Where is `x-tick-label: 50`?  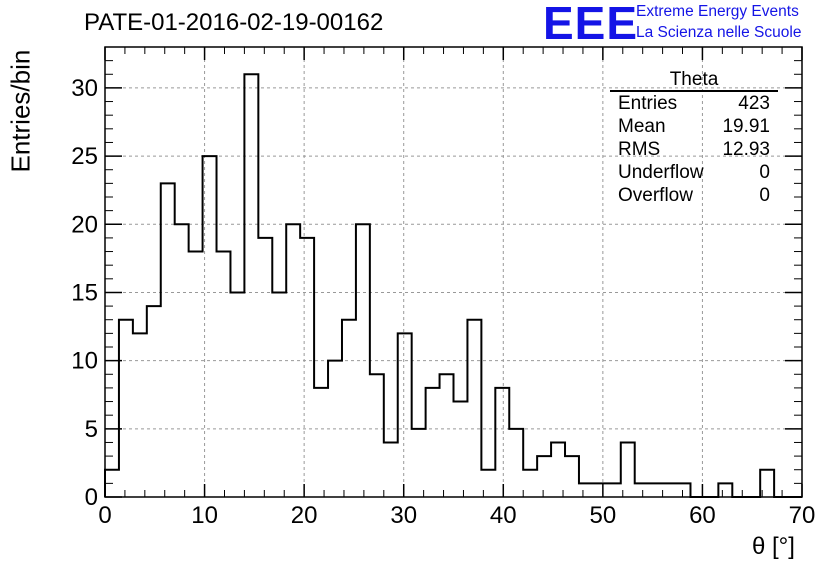 x-tick-label: 50 is located at coordinates (603, 515).